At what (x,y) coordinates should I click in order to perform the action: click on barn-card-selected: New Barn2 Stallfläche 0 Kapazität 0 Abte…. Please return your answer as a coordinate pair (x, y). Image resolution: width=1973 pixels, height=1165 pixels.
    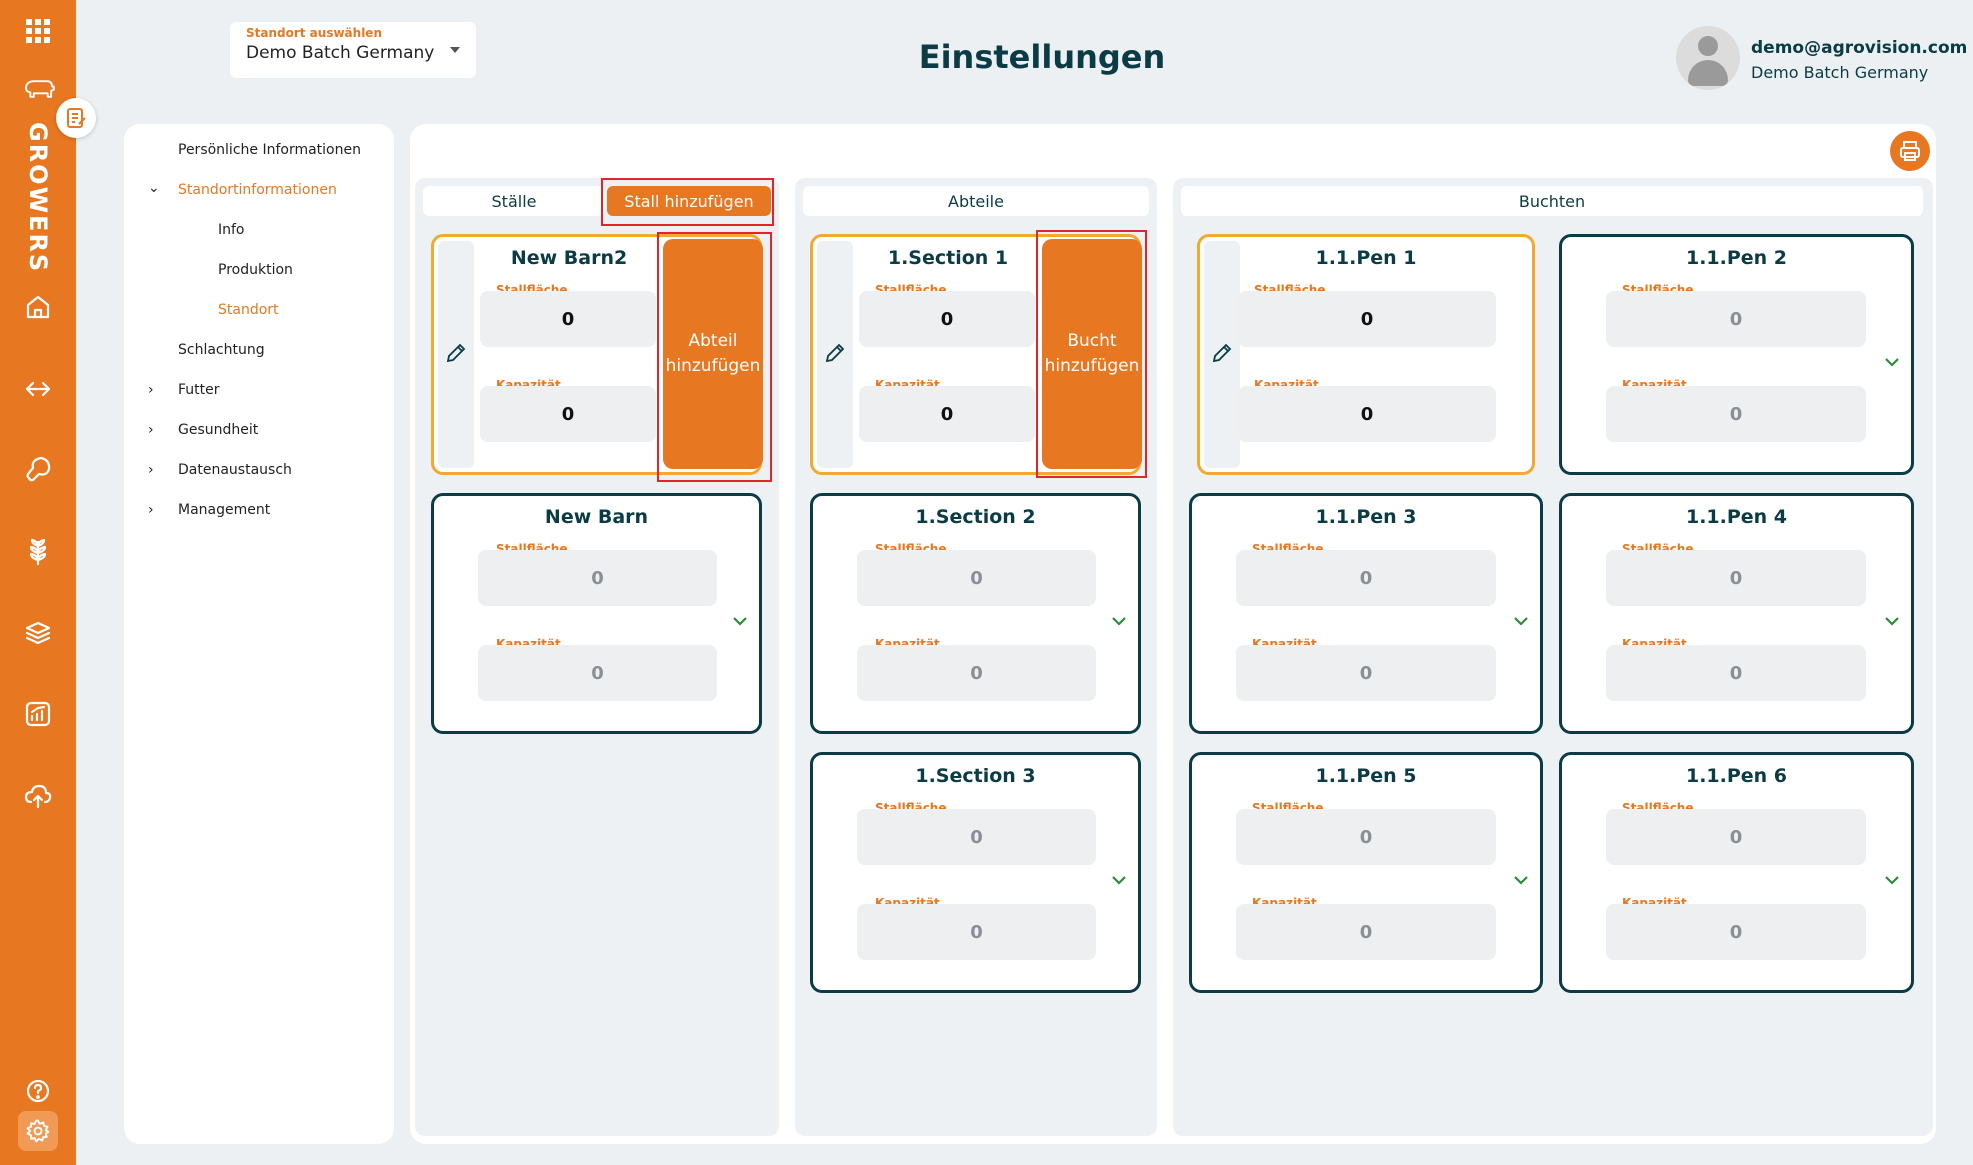
    Looking at the image, I should click on (597, 354).